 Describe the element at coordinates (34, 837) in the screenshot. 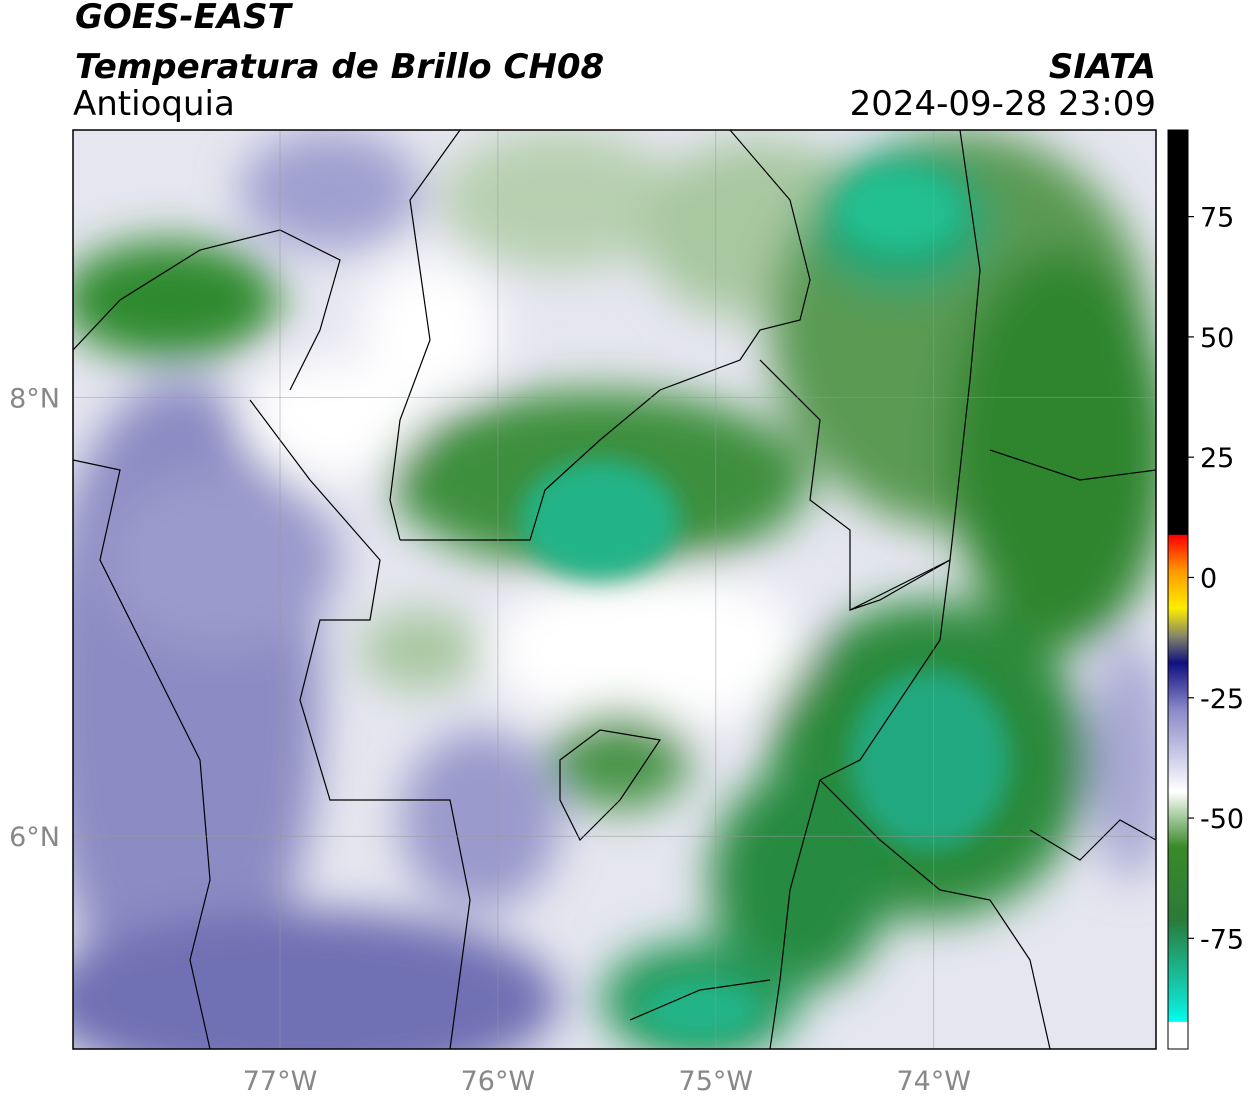

I see `y-tick-label: 6°N` at that location.